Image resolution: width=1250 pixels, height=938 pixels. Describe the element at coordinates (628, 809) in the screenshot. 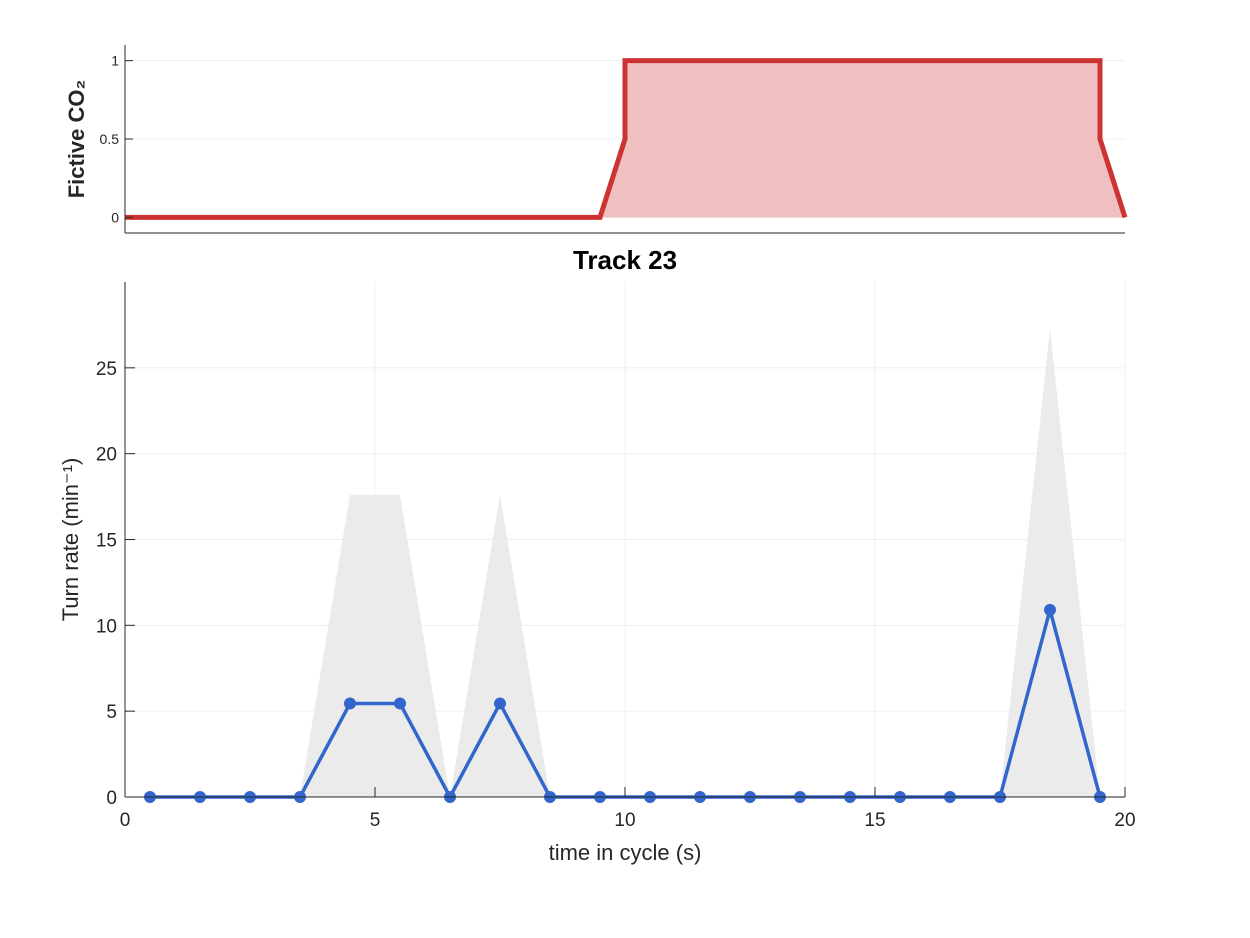

I see `turn-rate-x-ticks: 0 5 10 15 20` at that location.